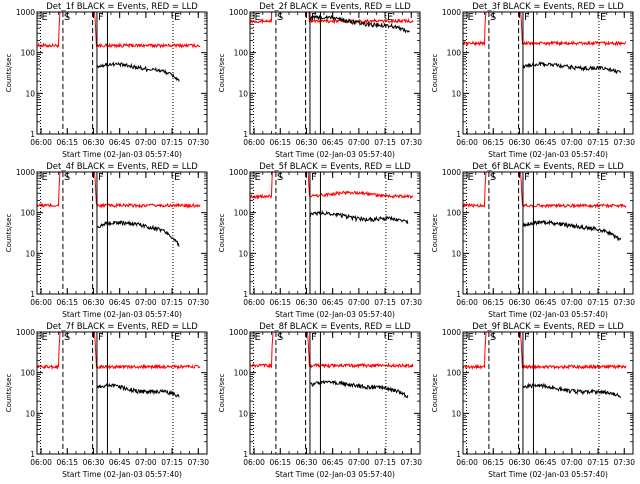 This screenshot has height=484, width=640. Describe the element at coordinates (335, 167) in the screenshot. I see `chart-title: Det_5f BLACK = Events, RED = LLD` at that location.